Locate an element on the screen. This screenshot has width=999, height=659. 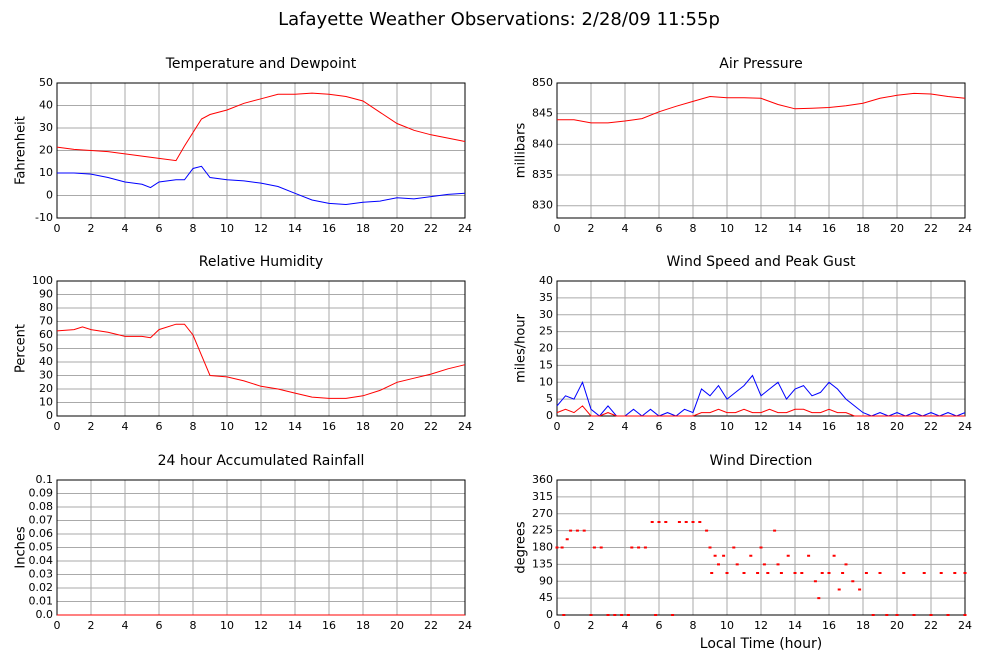
y-tick-label: 180 is located at coordinates (542, 547).